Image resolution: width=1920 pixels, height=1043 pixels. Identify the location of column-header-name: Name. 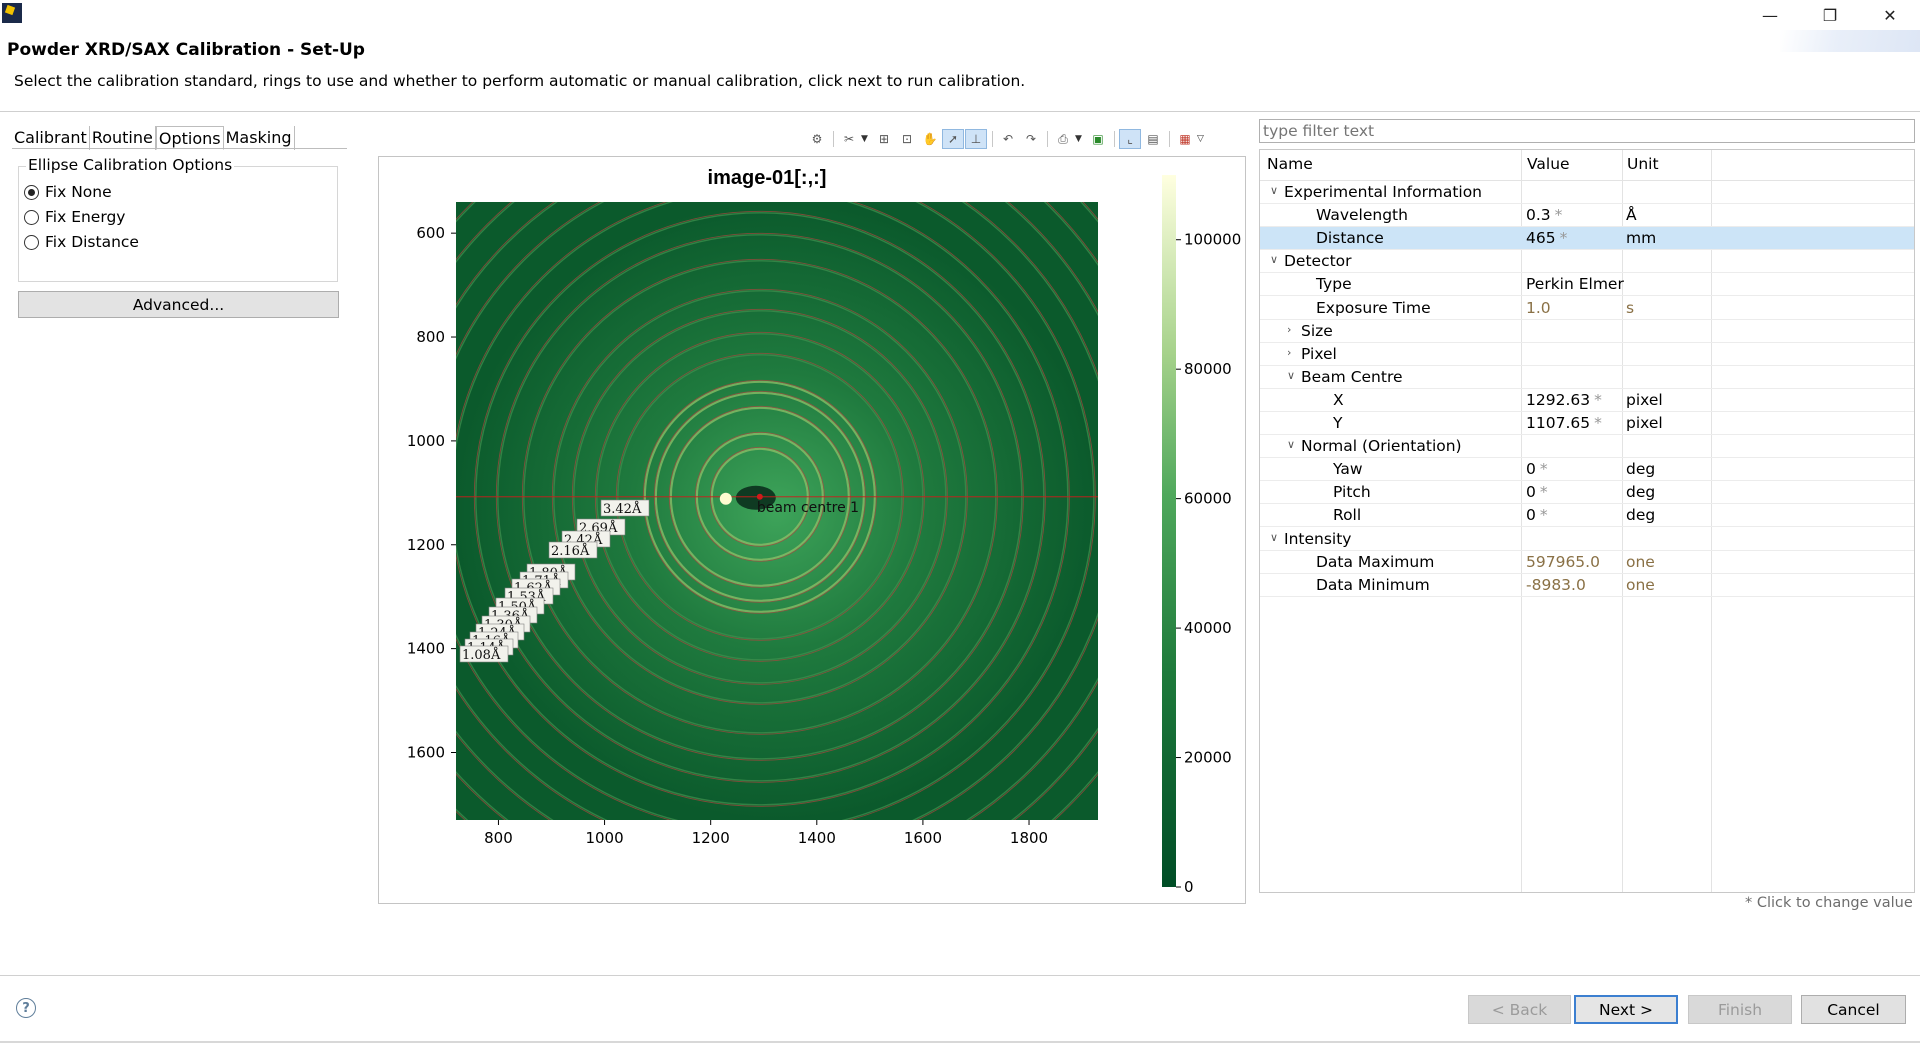
(1290, 164).